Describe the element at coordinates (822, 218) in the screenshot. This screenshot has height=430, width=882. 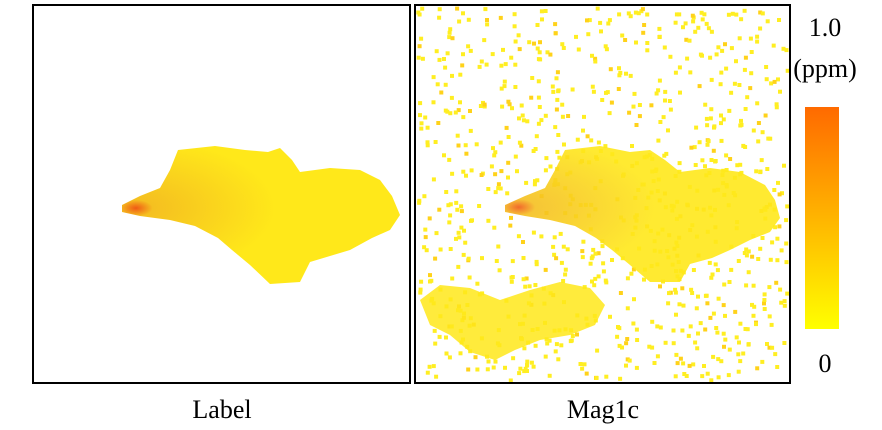
I see `colorbar` at that location.